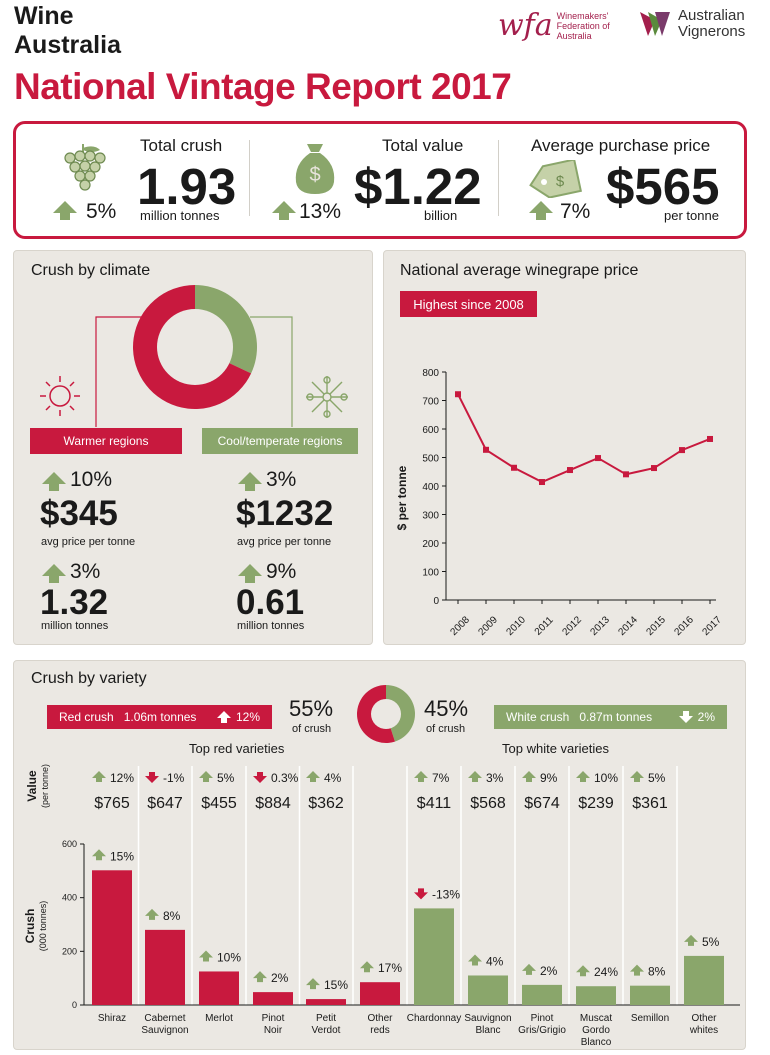  Describe the element at coordinates (575, 211) in the screenshot. I see `kpi-price-change: 7%` at that location.